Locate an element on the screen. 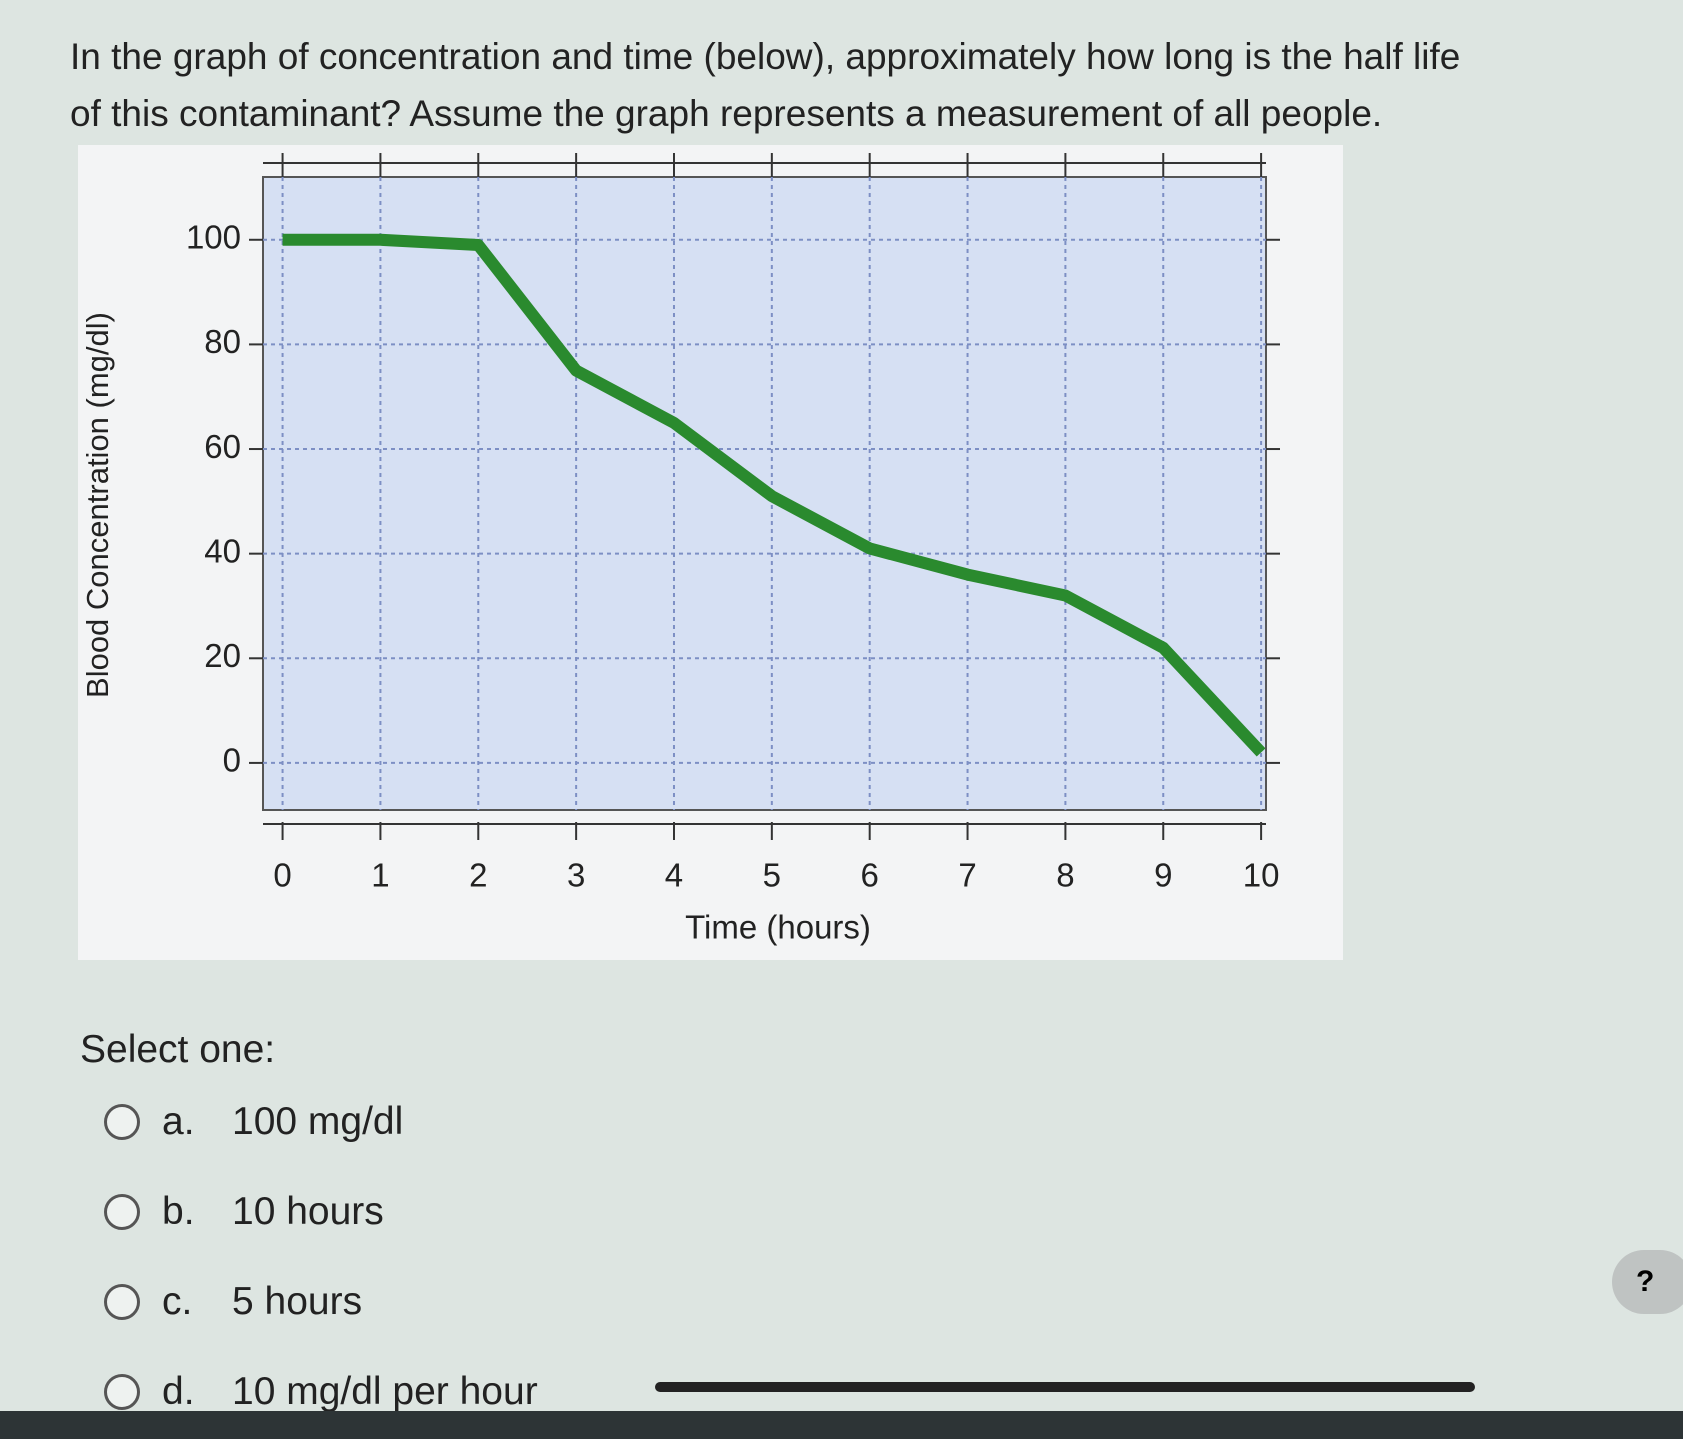 This screenshot has height=1439, width=1683. y-tick-label: 80 is located at coordinates (222, 341).